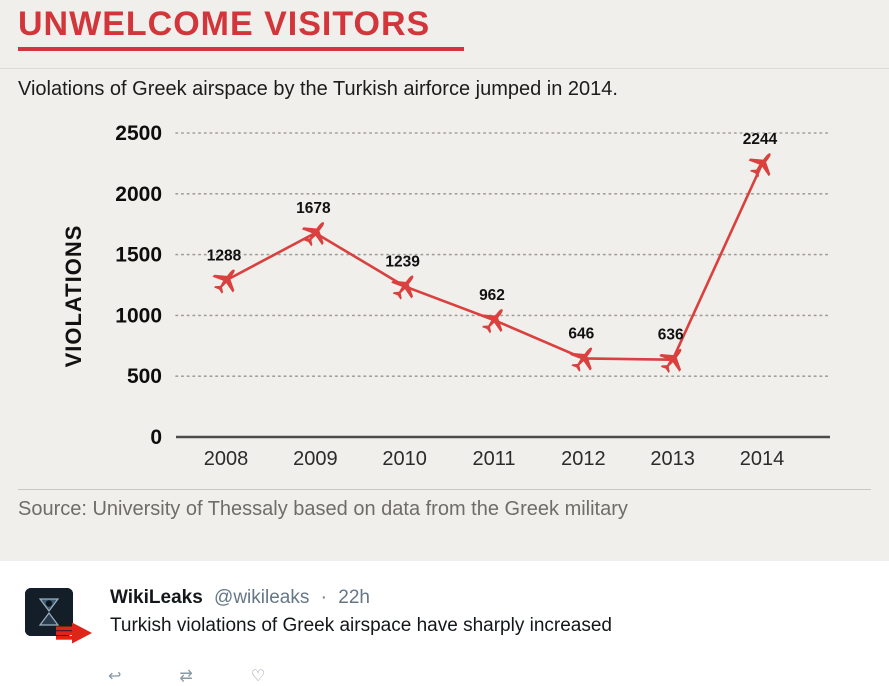 The image size is (889, 686). I want to click on reply-icon: ↩, so click(115, 676).